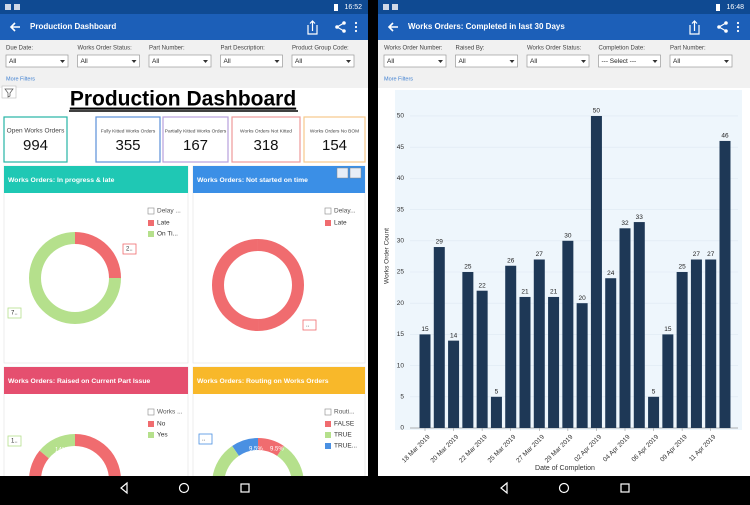 The image size is (750, 505). Describe the element at coordinates (401, 147) in the screenshot. I see `y-tick-label: 45` at that location.